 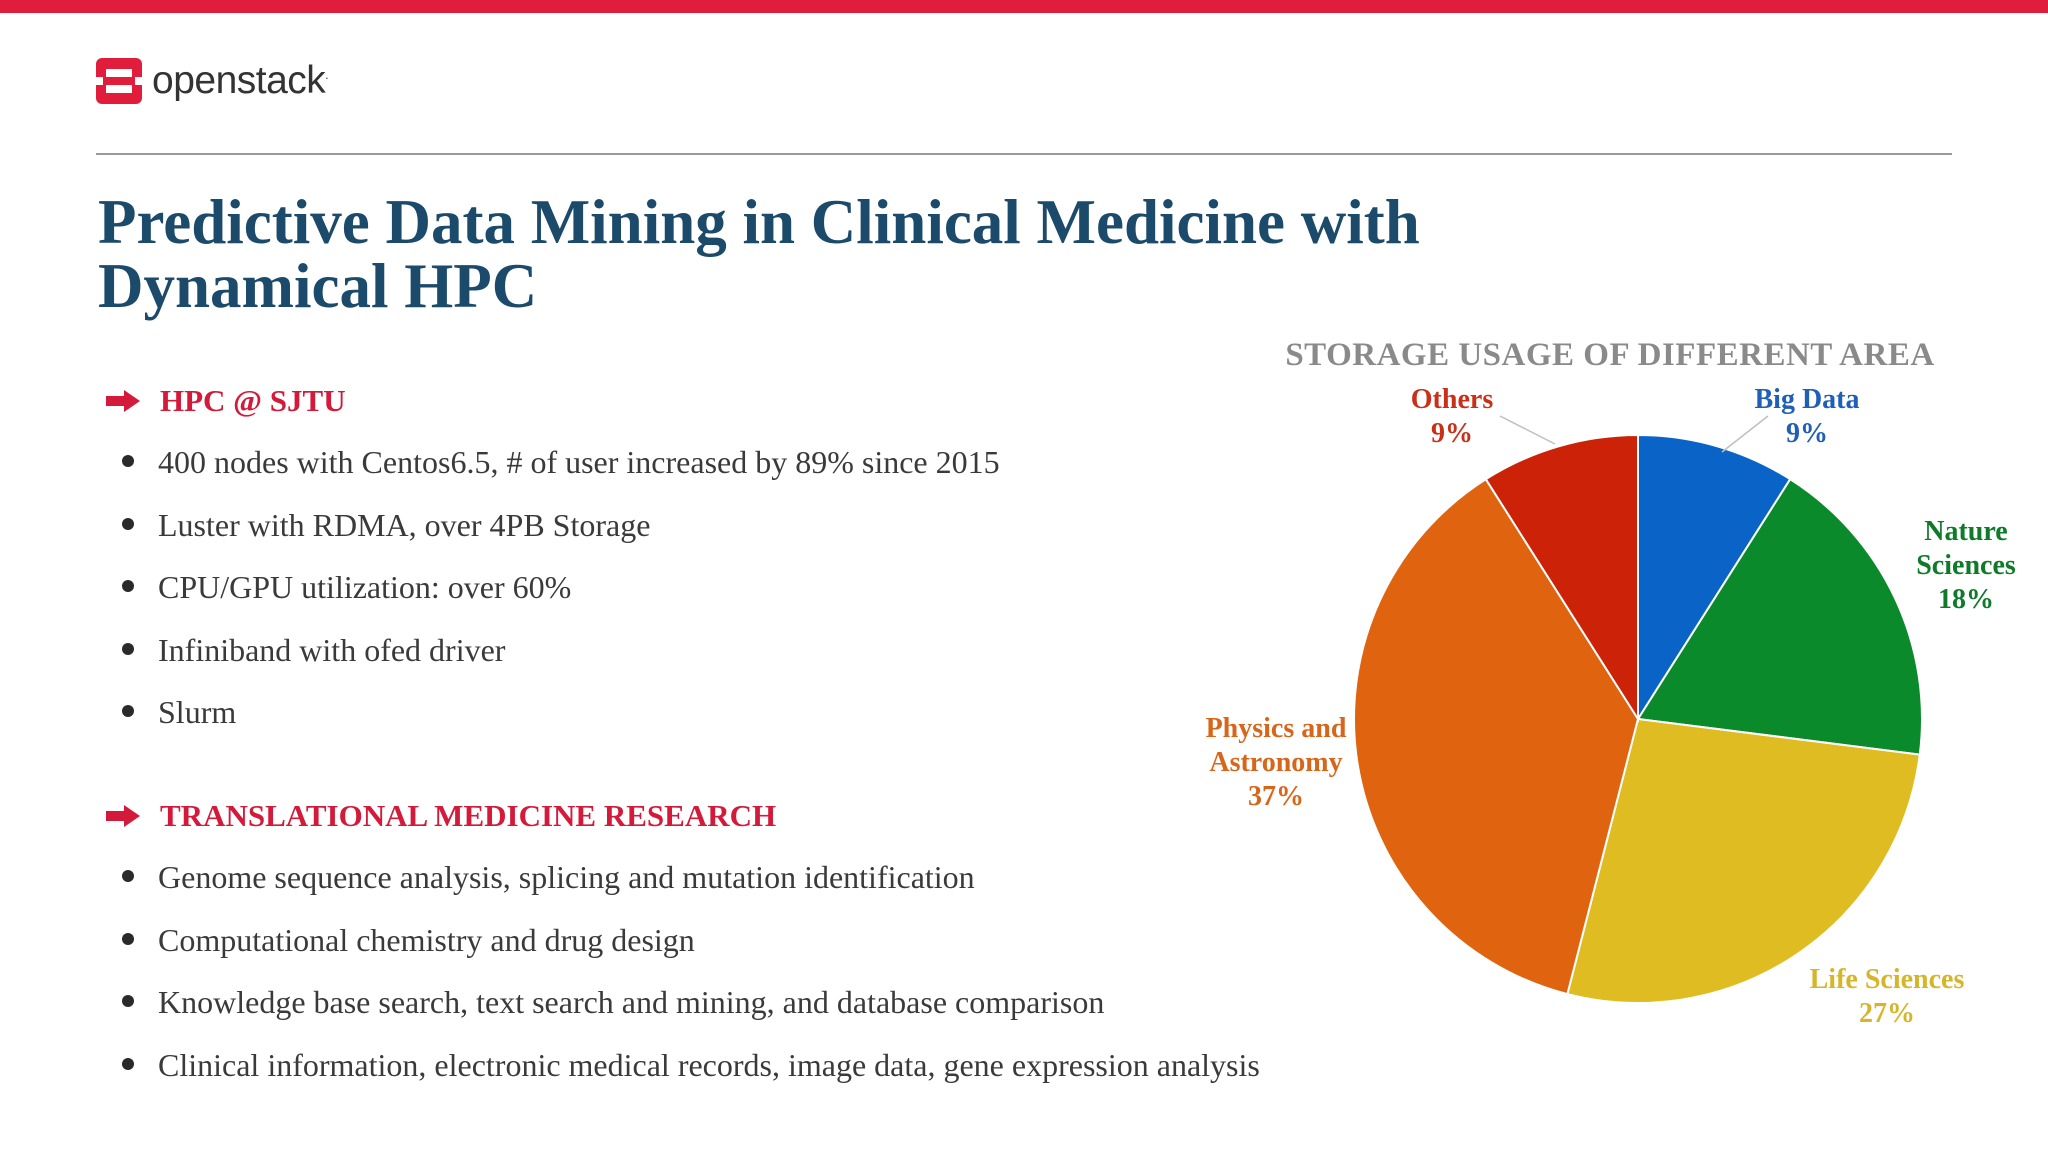 I want to click on list-item: CPU/GPU utilization: over 60%, so click(x=553, y=587).